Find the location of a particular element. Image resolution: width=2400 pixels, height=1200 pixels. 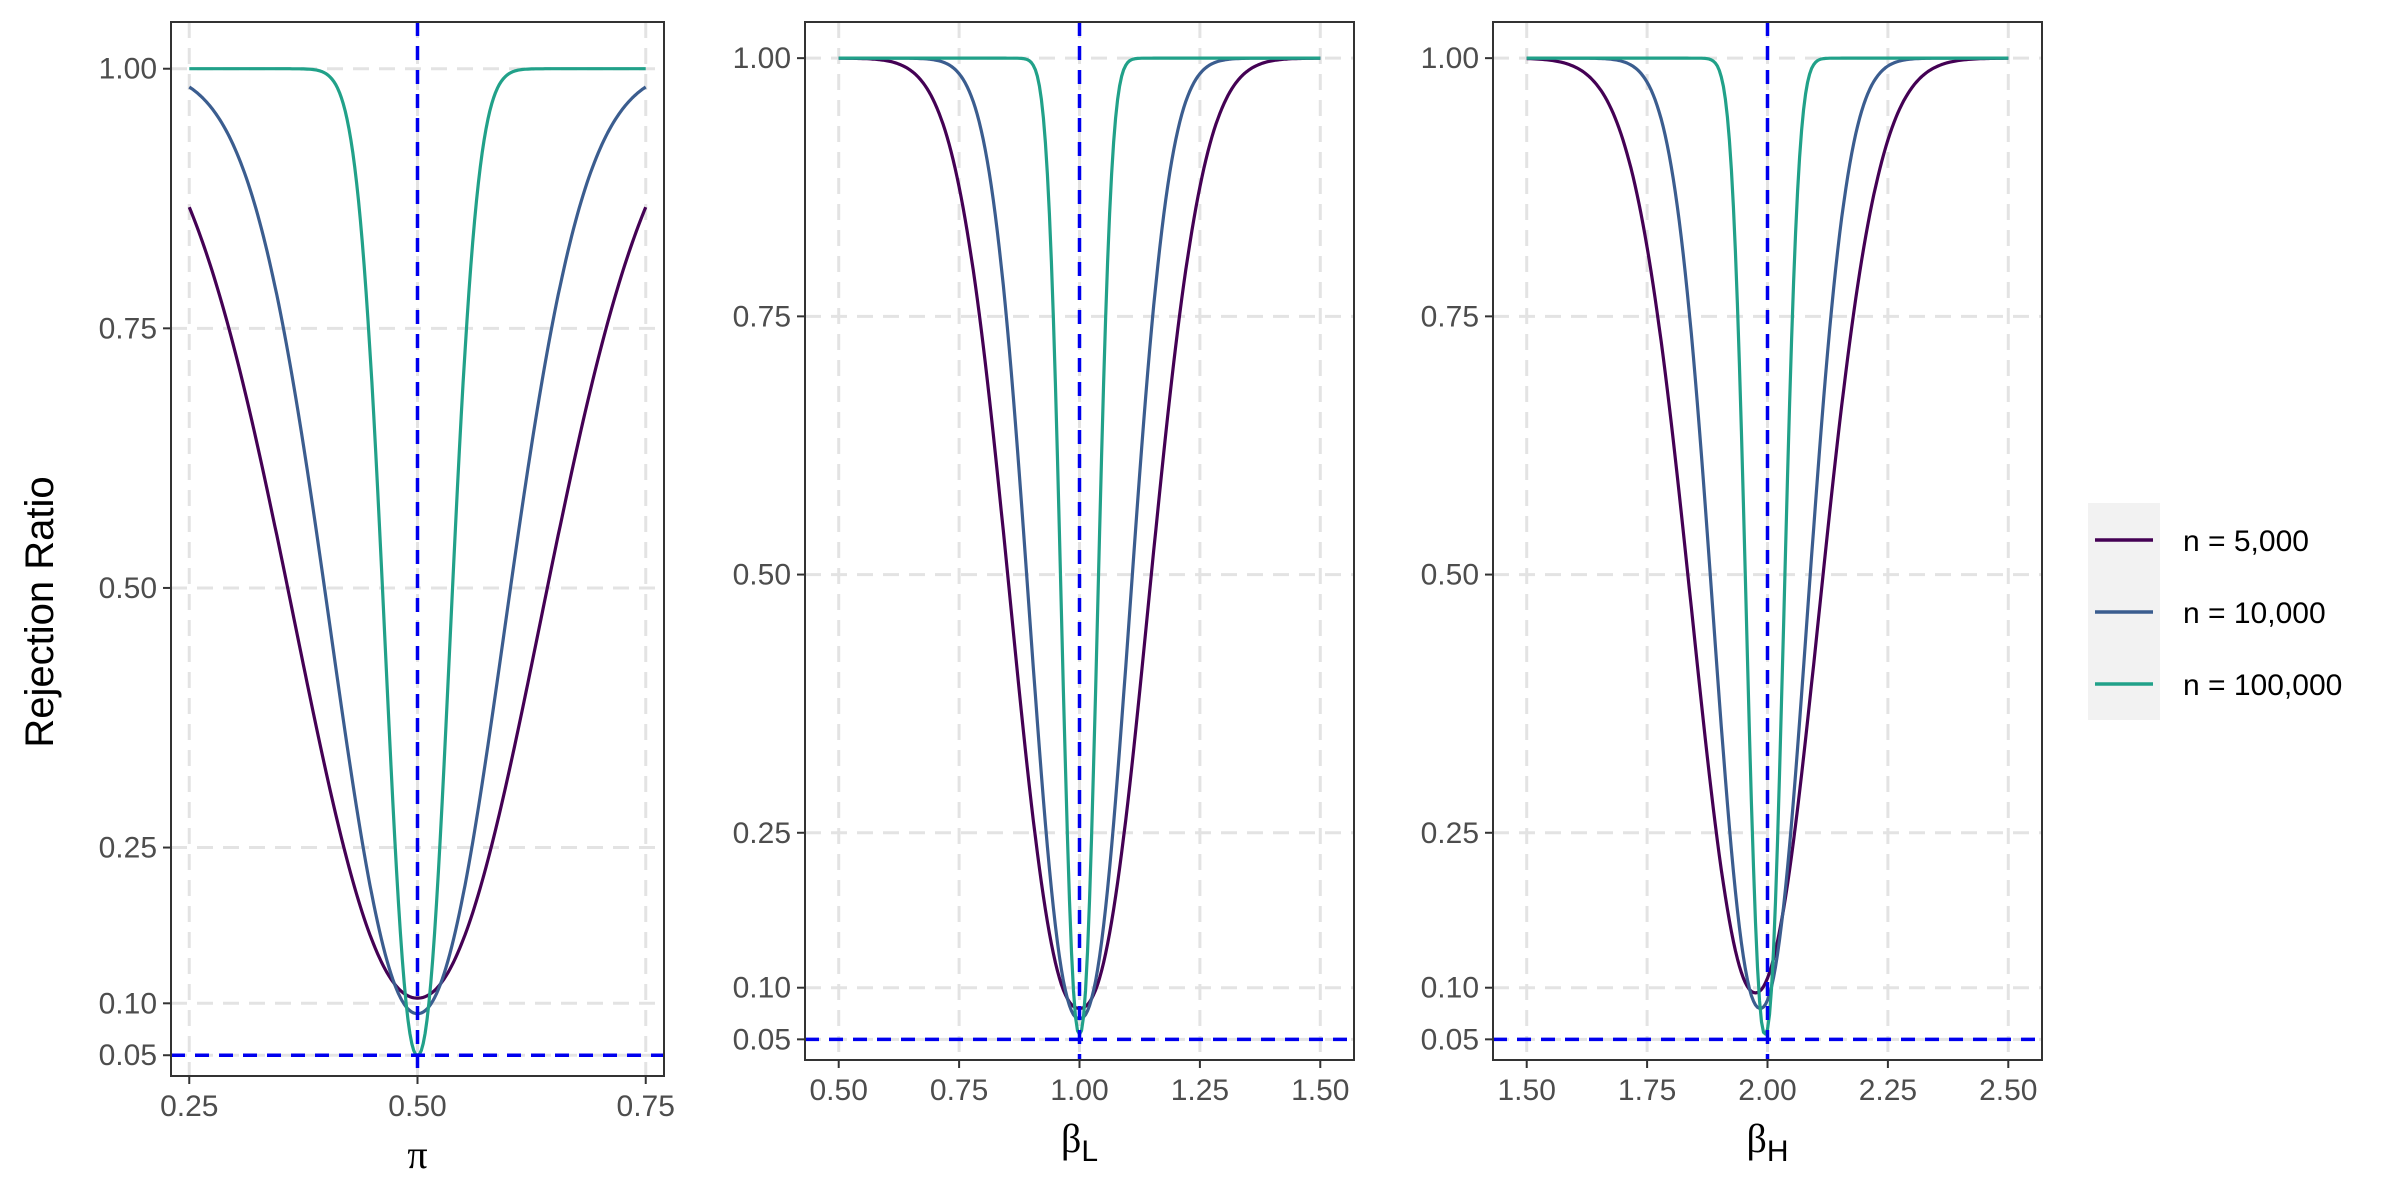

y-axis-title: Rejection Ratio is located at coordinates (40, 611).